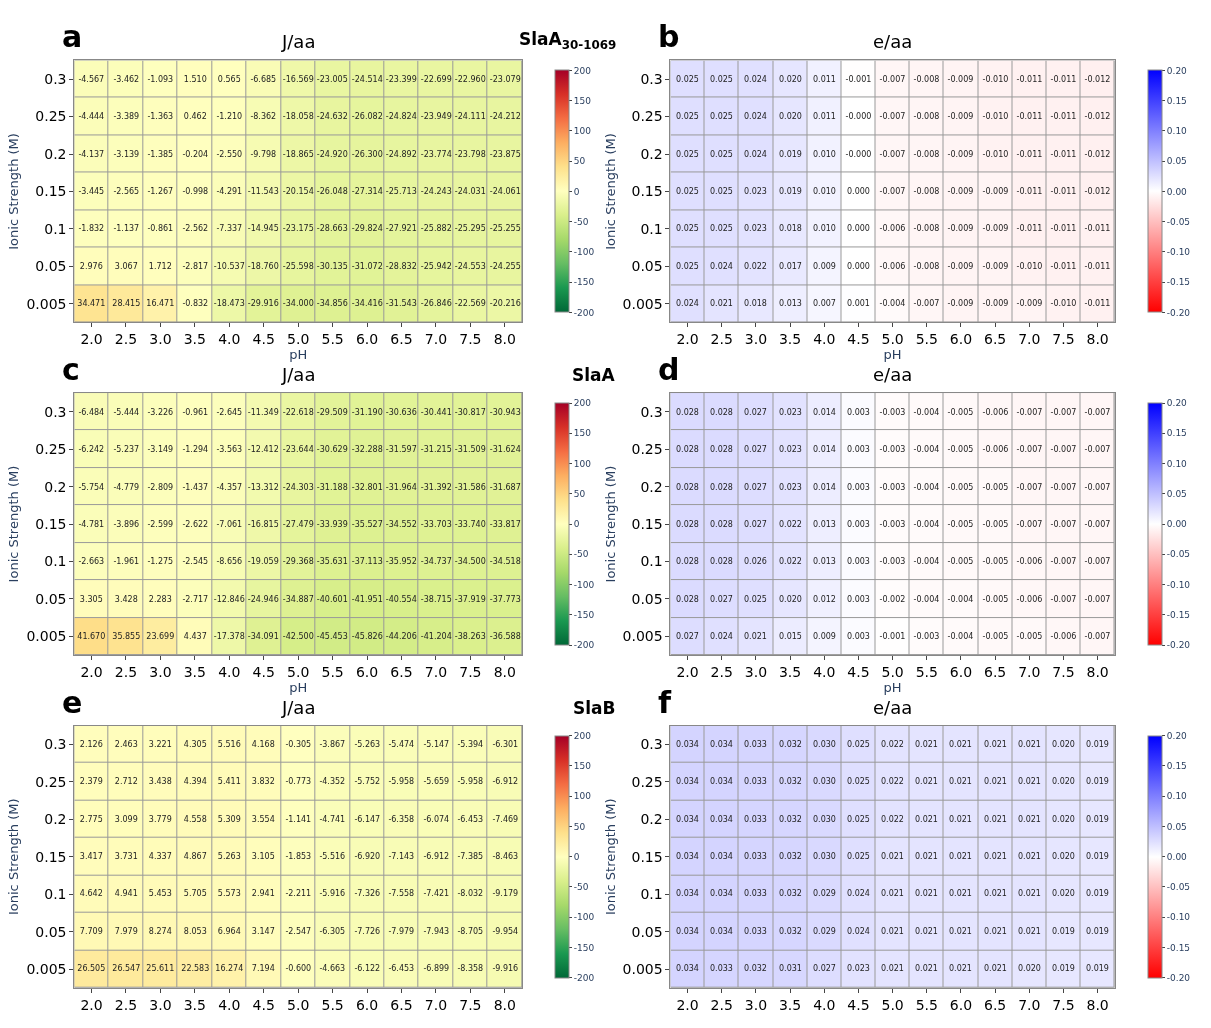 Image resolution: width=1211 pixels, height=1028 pixels. I want to click on data-label: -2.547, so click(298, 932).